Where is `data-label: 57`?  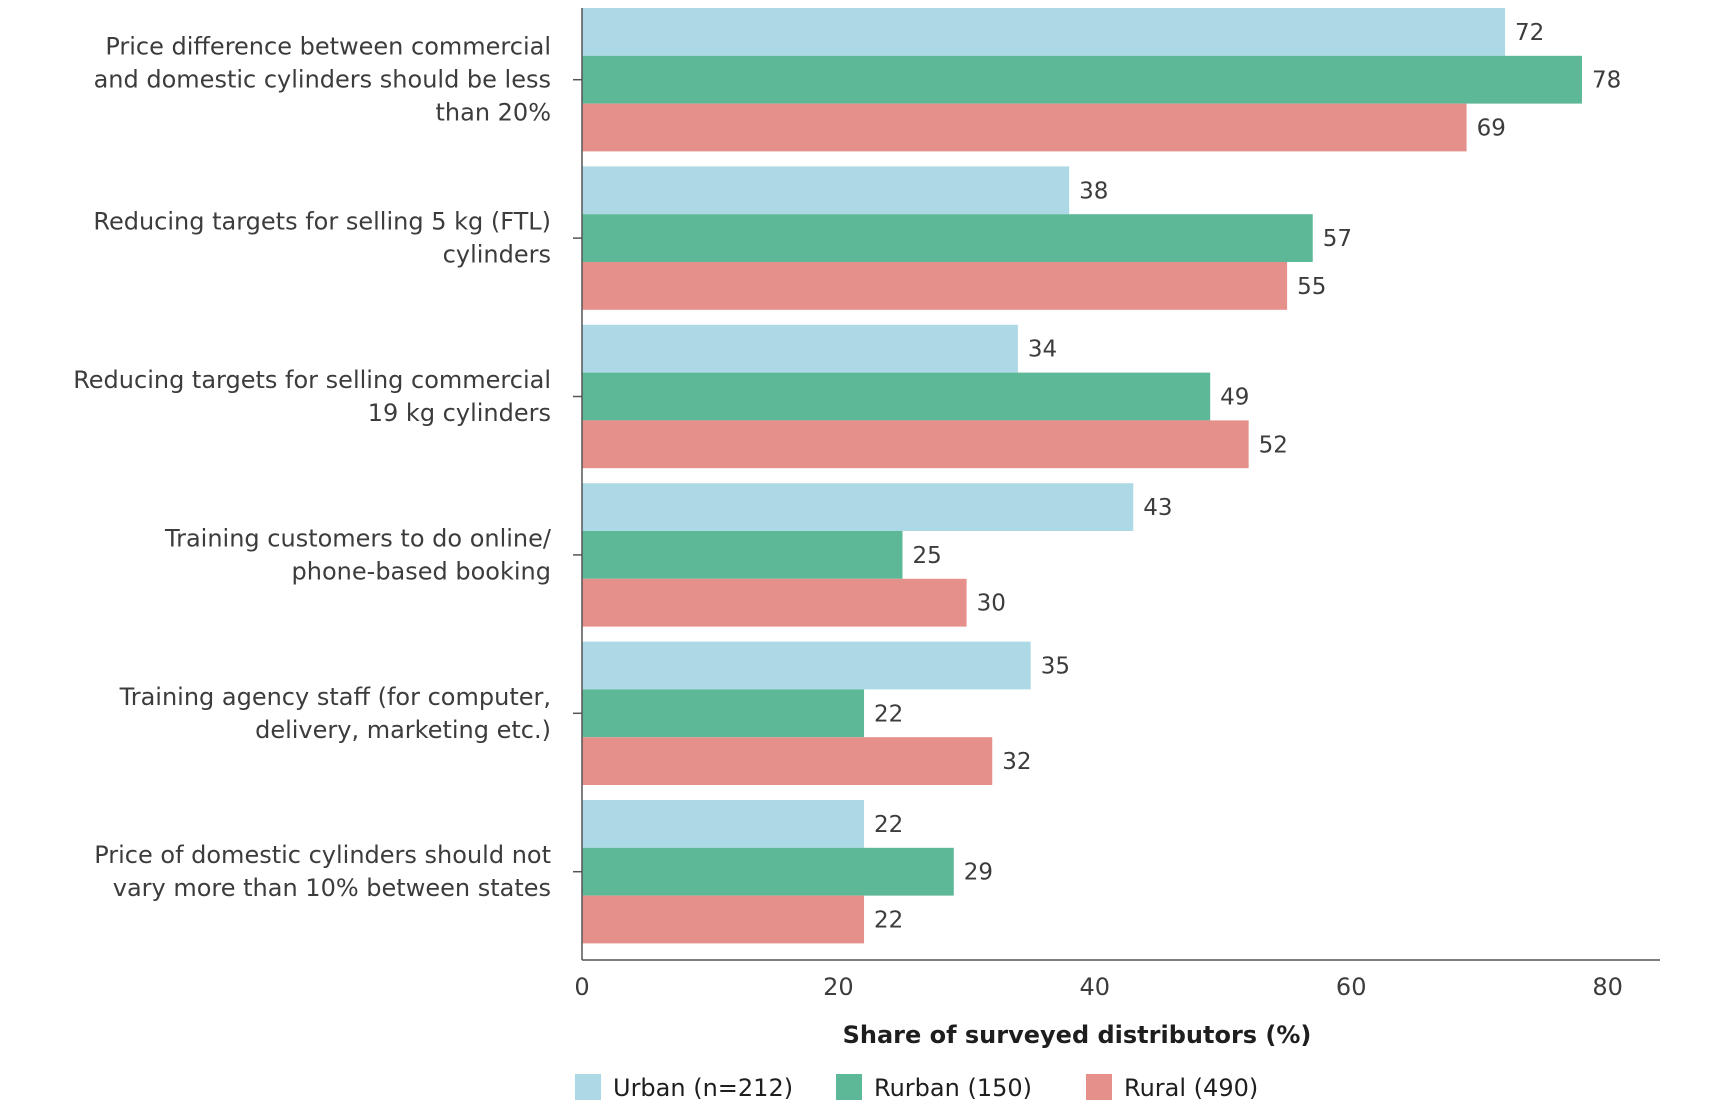
data-label: 57 is located at coordinates (1337, 239).